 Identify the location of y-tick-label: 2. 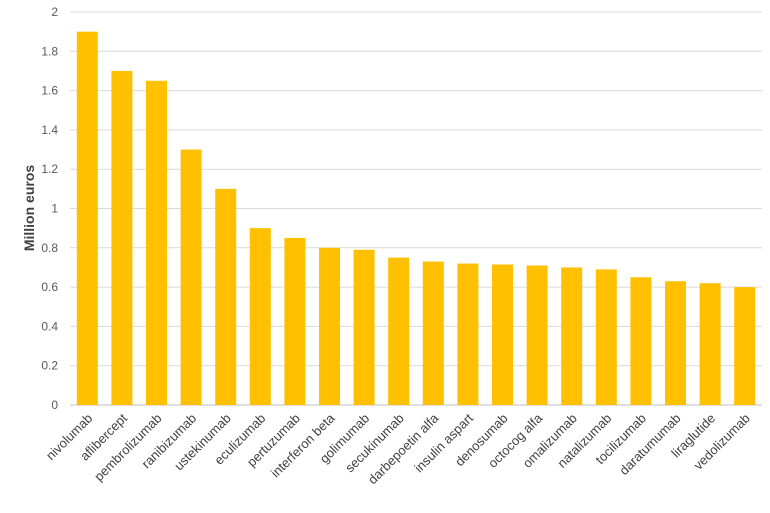
(54, 12).